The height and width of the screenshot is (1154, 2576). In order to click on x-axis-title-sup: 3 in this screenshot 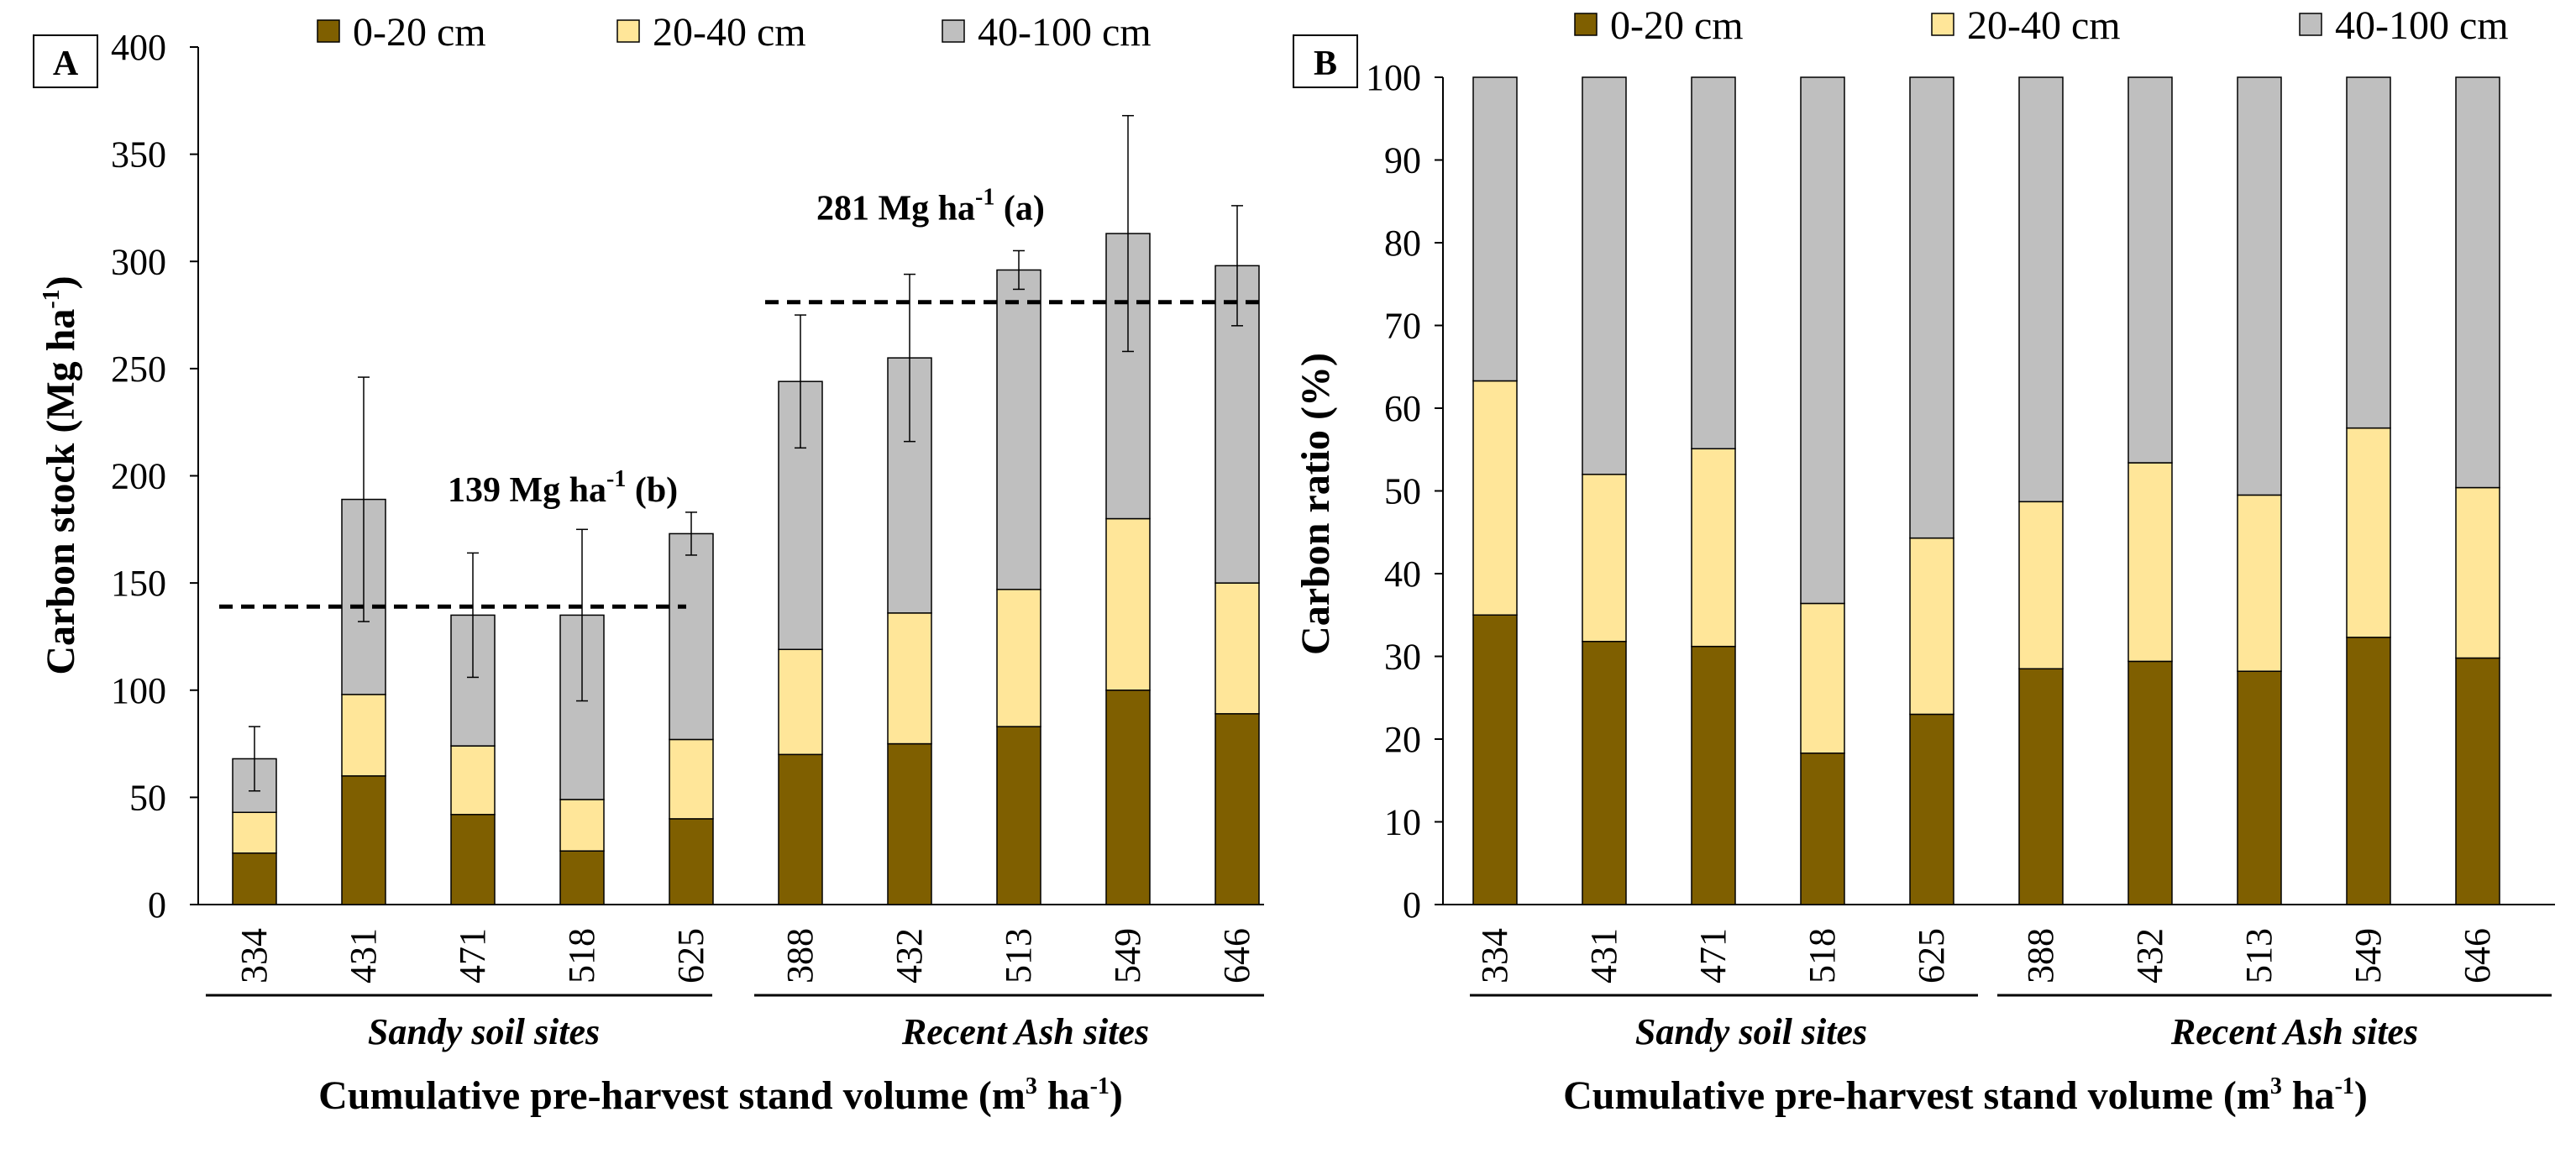, I will do `click(2276, 1086)`.